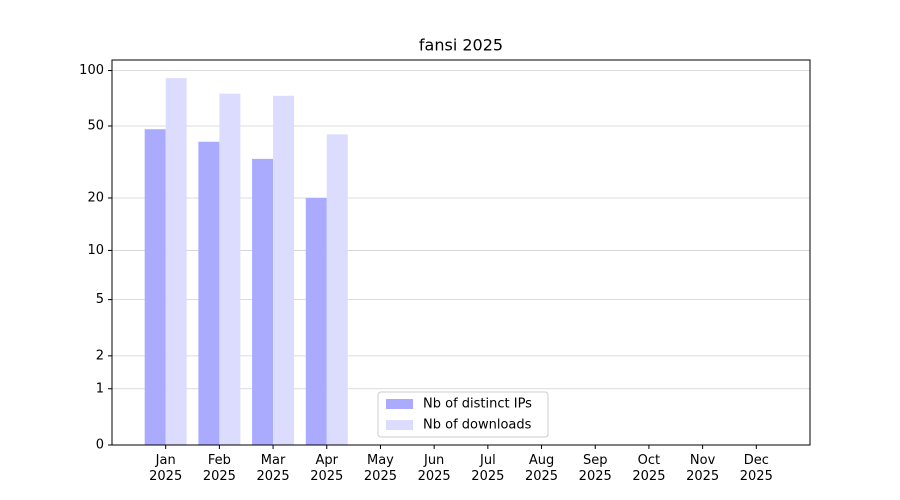  Describe the element at coordinates (477, 404) in the screenshot. I see `legend-label: Nb of distinct IPs` at that location.